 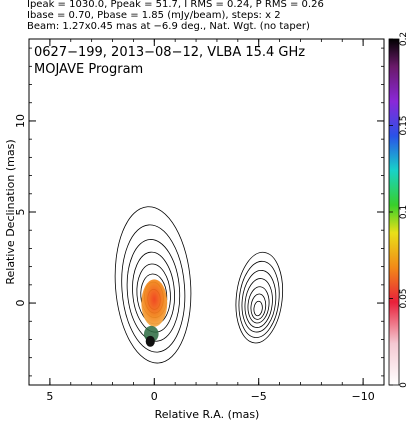 I want to click on core-tail-dark, so click(x=150, y=341).